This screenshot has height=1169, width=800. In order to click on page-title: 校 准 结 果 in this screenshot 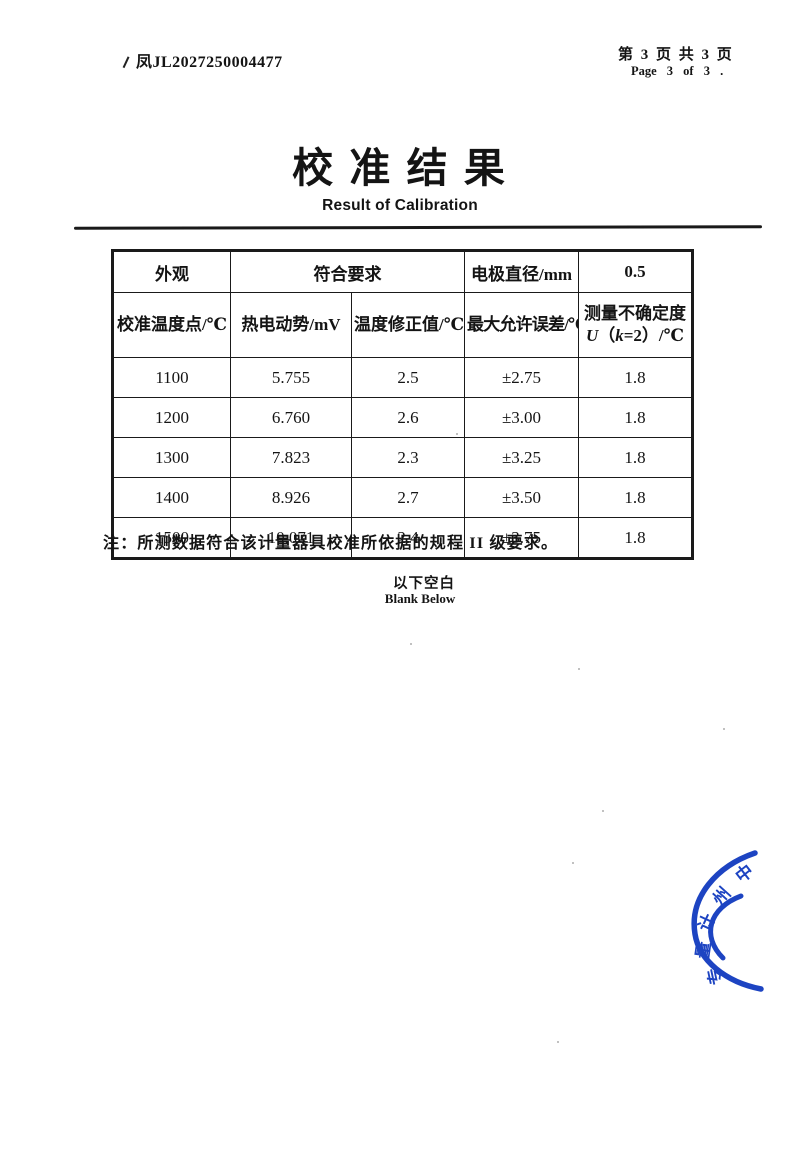, I will do `click(400, 168)`.